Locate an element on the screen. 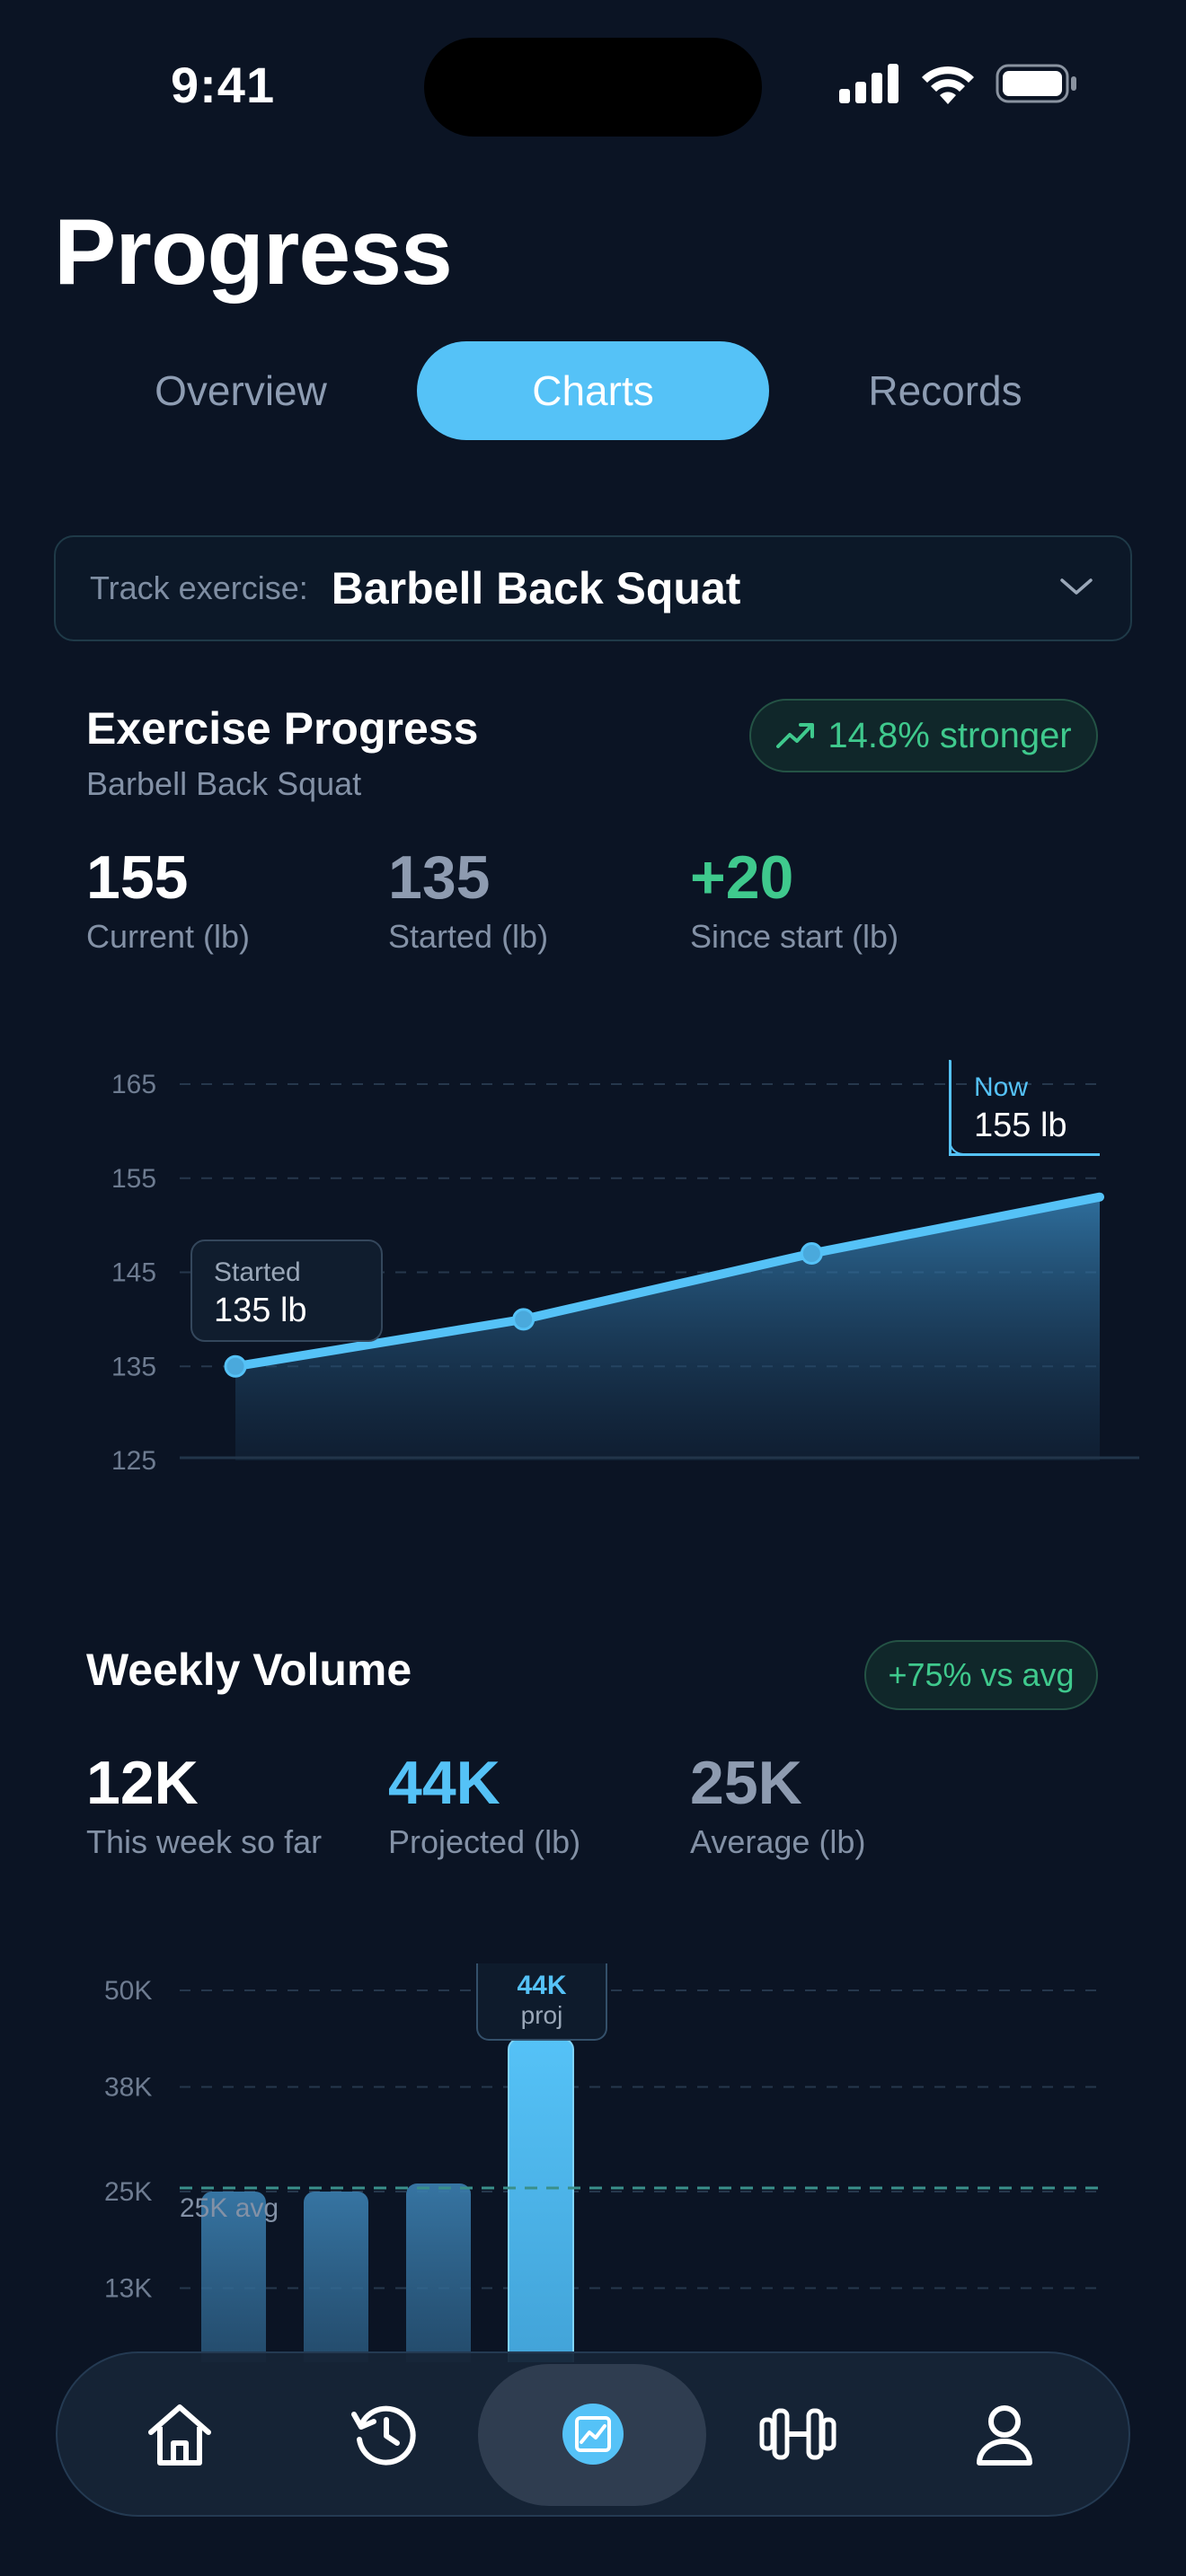 The image size is (1186, 2576). chart-icon is located at coordinates (593, 2434).